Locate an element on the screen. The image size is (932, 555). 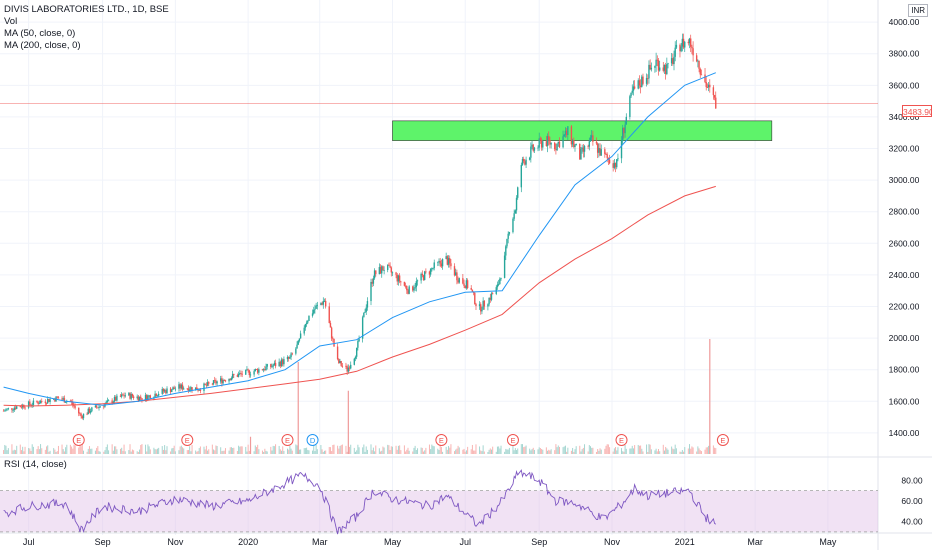
currency-badge: INR is located at coordinates (918, 10).